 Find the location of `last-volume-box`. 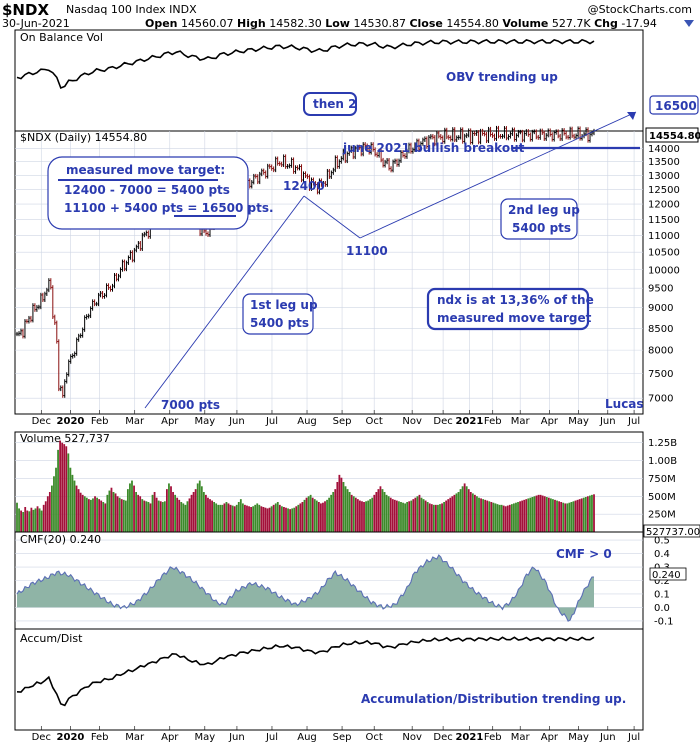

last-volume-box is located at coordinates (671, 531).